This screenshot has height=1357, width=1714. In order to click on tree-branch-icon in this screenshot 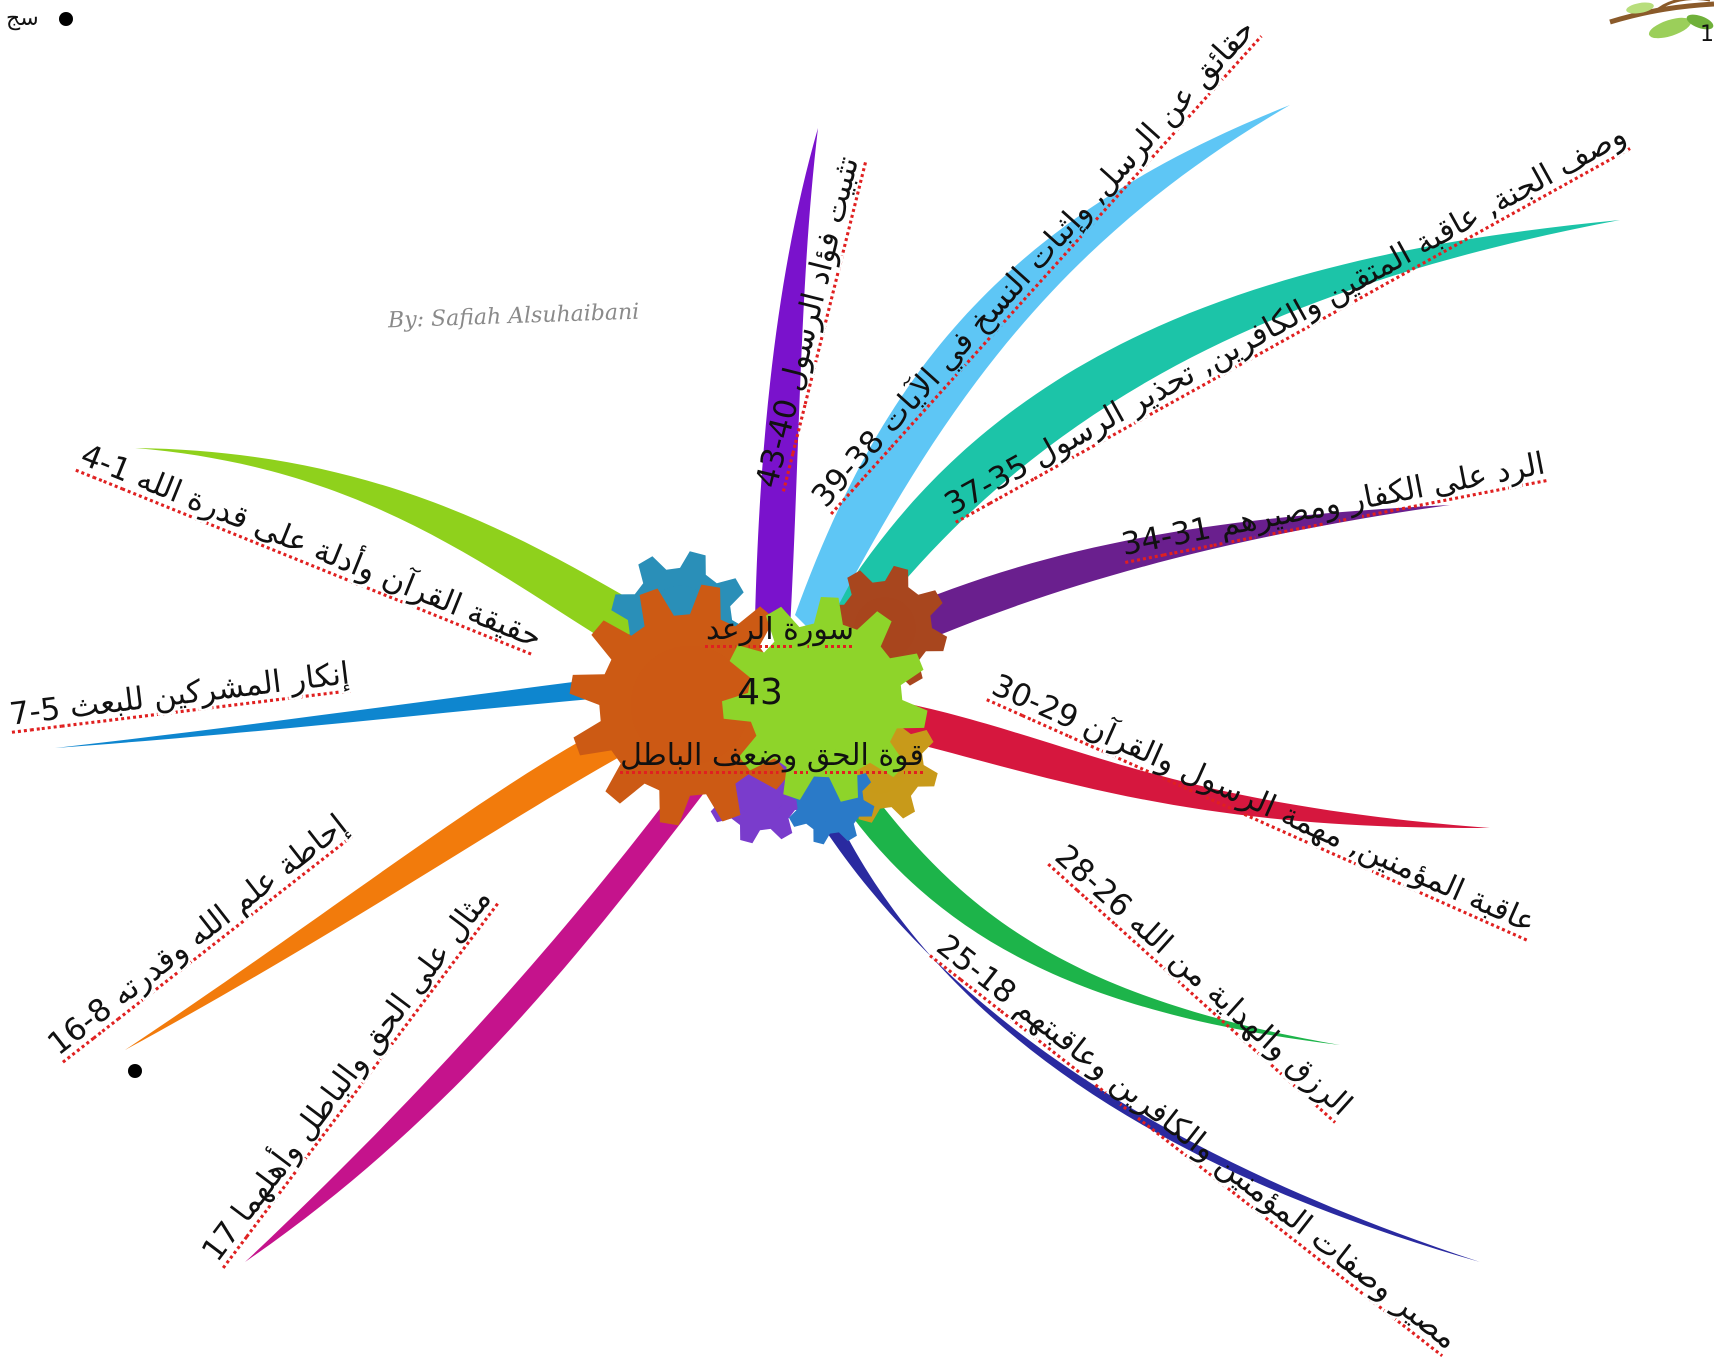, I will do `click(1661, 19)`.